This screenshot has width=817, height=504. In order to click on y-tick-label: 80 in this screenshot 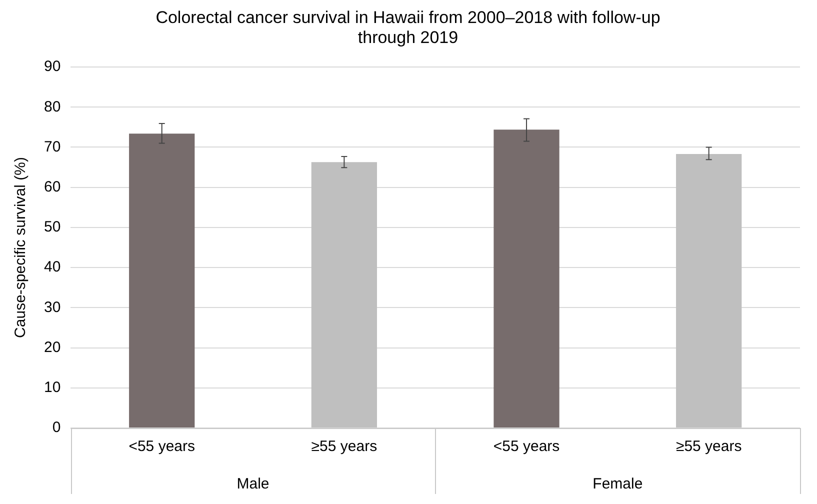, I will do `click(52, 107)`.